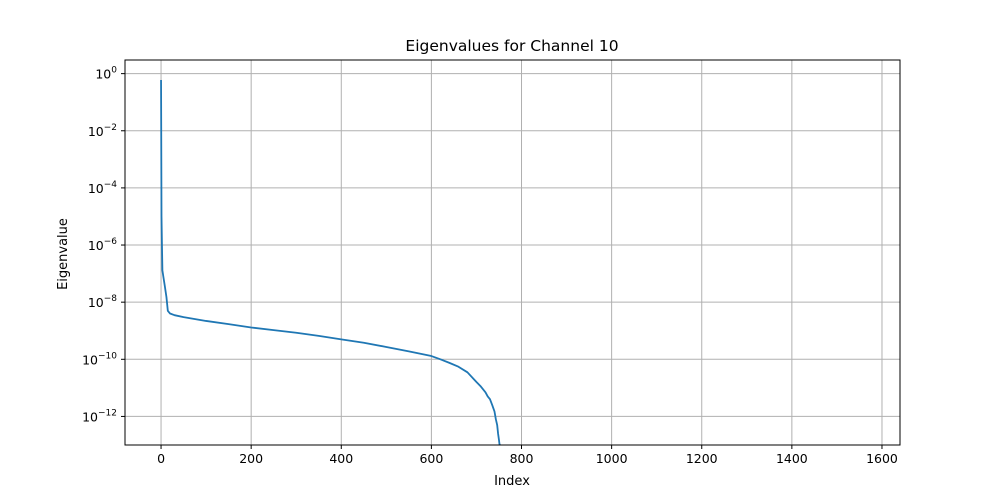  Describe the element at coordinates (511, 46) in the screenshot. I see `chart-title: Eigenvalues for Channel 10` at that location.